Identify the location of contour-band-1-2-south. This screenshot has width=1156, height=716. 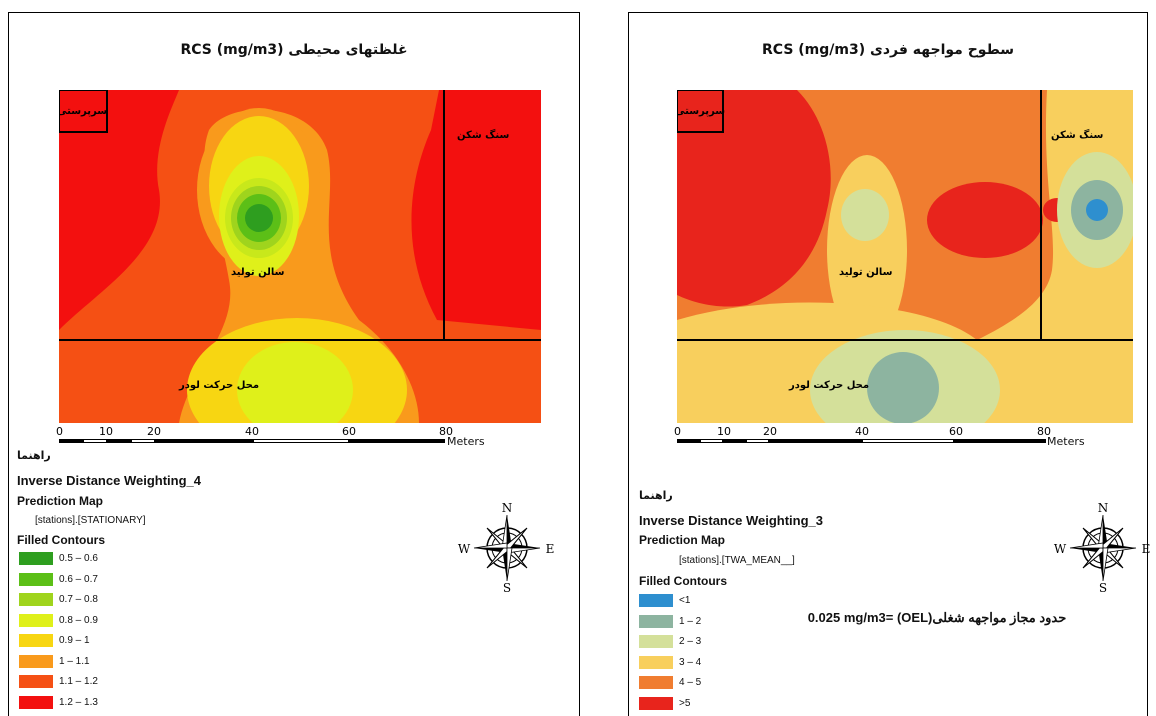
(903, 387).